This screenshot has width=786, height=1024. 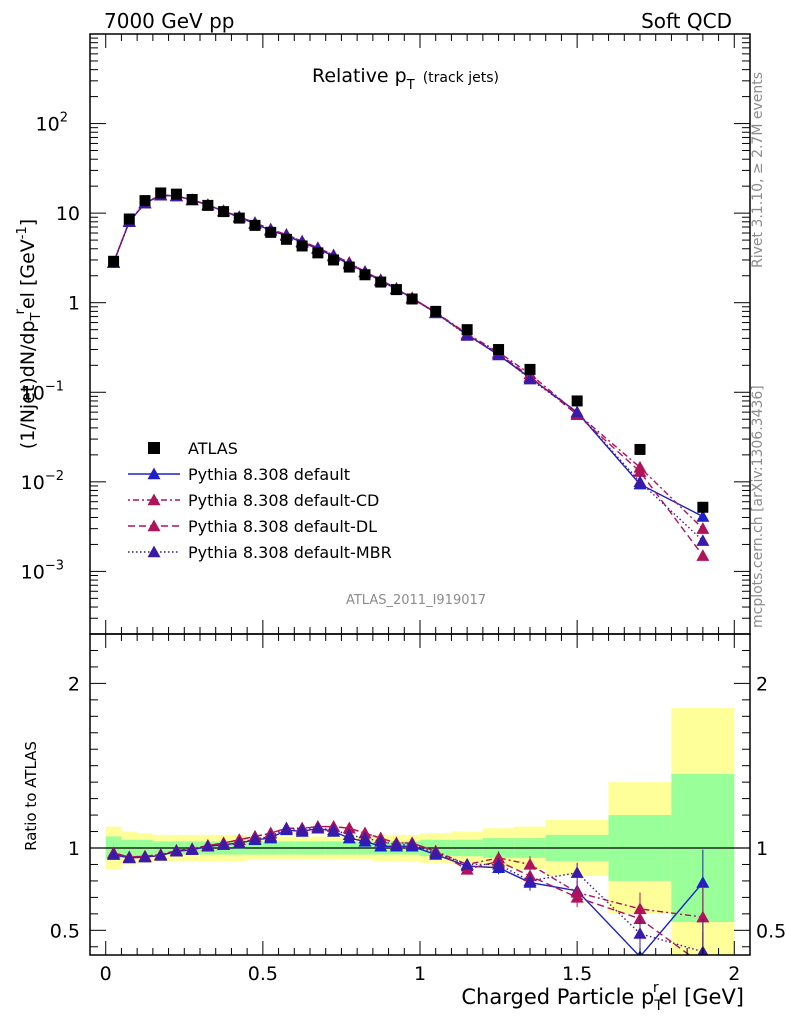 I want to click on x-axis-label-tail: el [GeV], so click(x=701, y=997).